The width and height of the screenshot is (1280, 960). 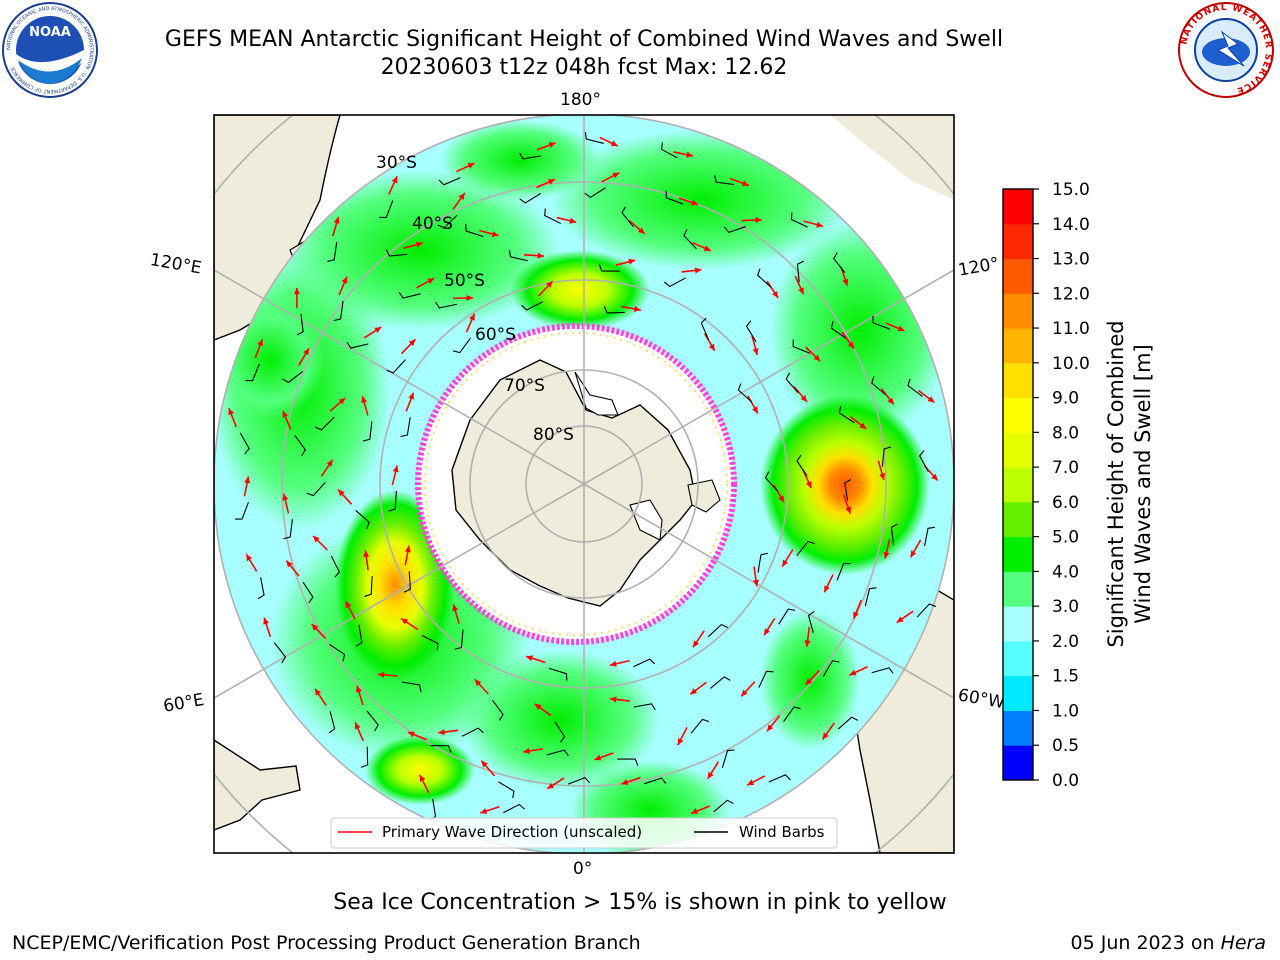 What do you see at coordinates (1071, 225) in the screenshot?
I see `colorbar-tick-label: 14.0` at bounding box center [1071, 225].